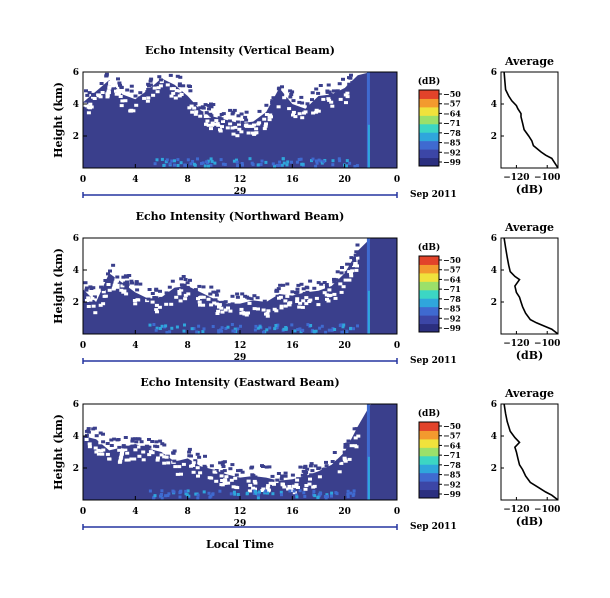 The image size is (610, 598). What do you see at coordinates (452, 113) in the screenshot?
I see `colorbar-tick-label: −64` at bounding box center [452, 113].